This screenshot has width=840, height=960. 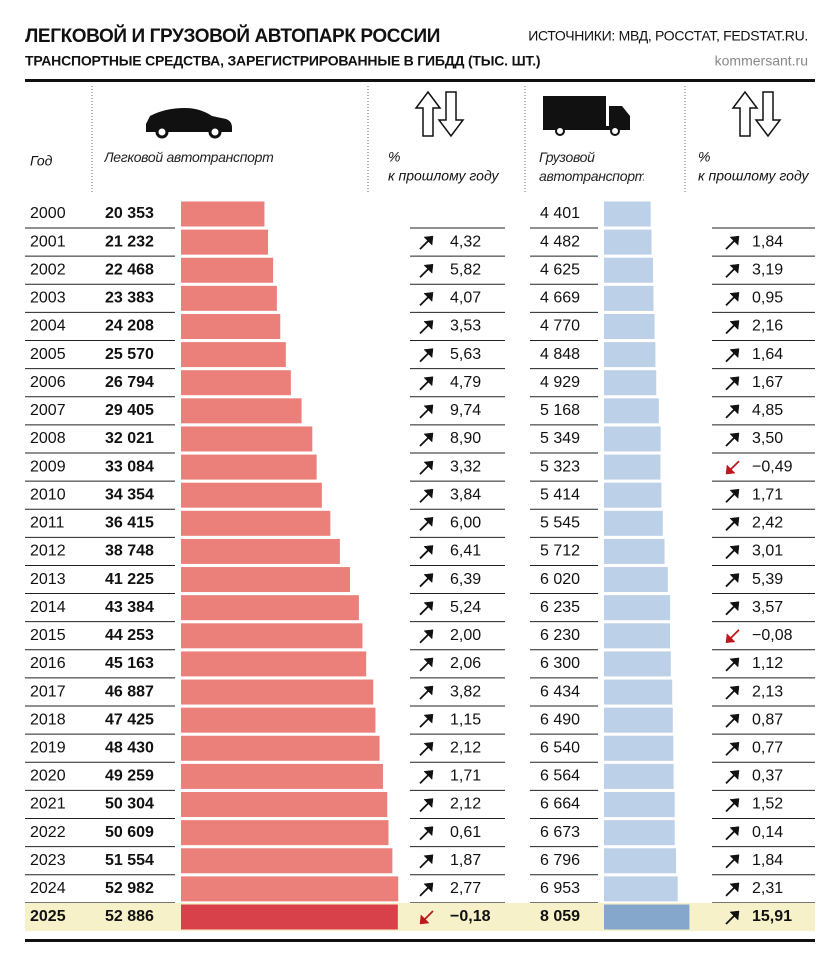 I want to click on change-label: 1,71, so click(x=767, y=494).